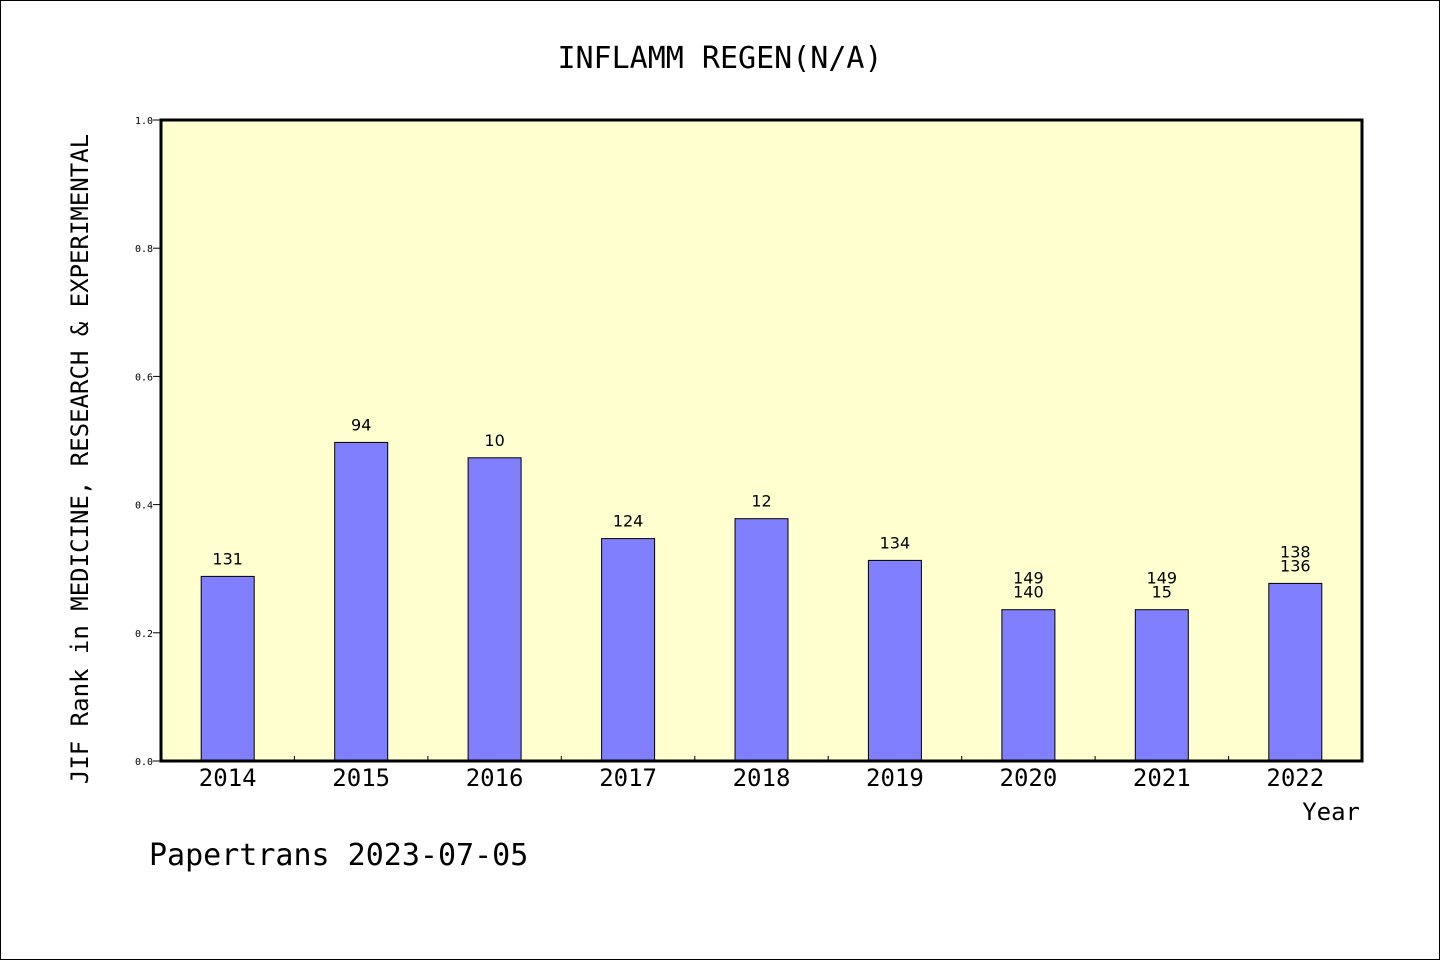 Image resolution: width=1440 pixels, height=964 pixels. I want to click on bar-value-label: 94, so click(361, 424).